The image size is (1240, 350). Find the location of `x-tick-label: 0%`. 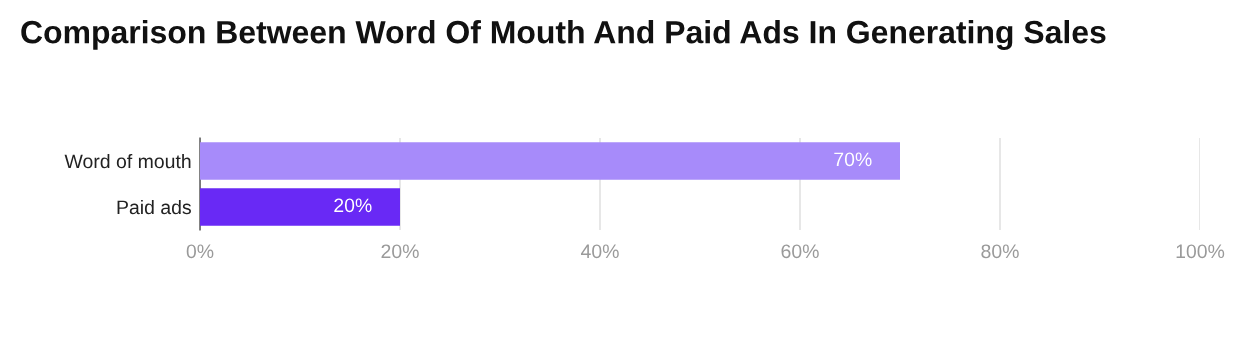

x-tick-label: 0% is located at coordinates (200, 251).